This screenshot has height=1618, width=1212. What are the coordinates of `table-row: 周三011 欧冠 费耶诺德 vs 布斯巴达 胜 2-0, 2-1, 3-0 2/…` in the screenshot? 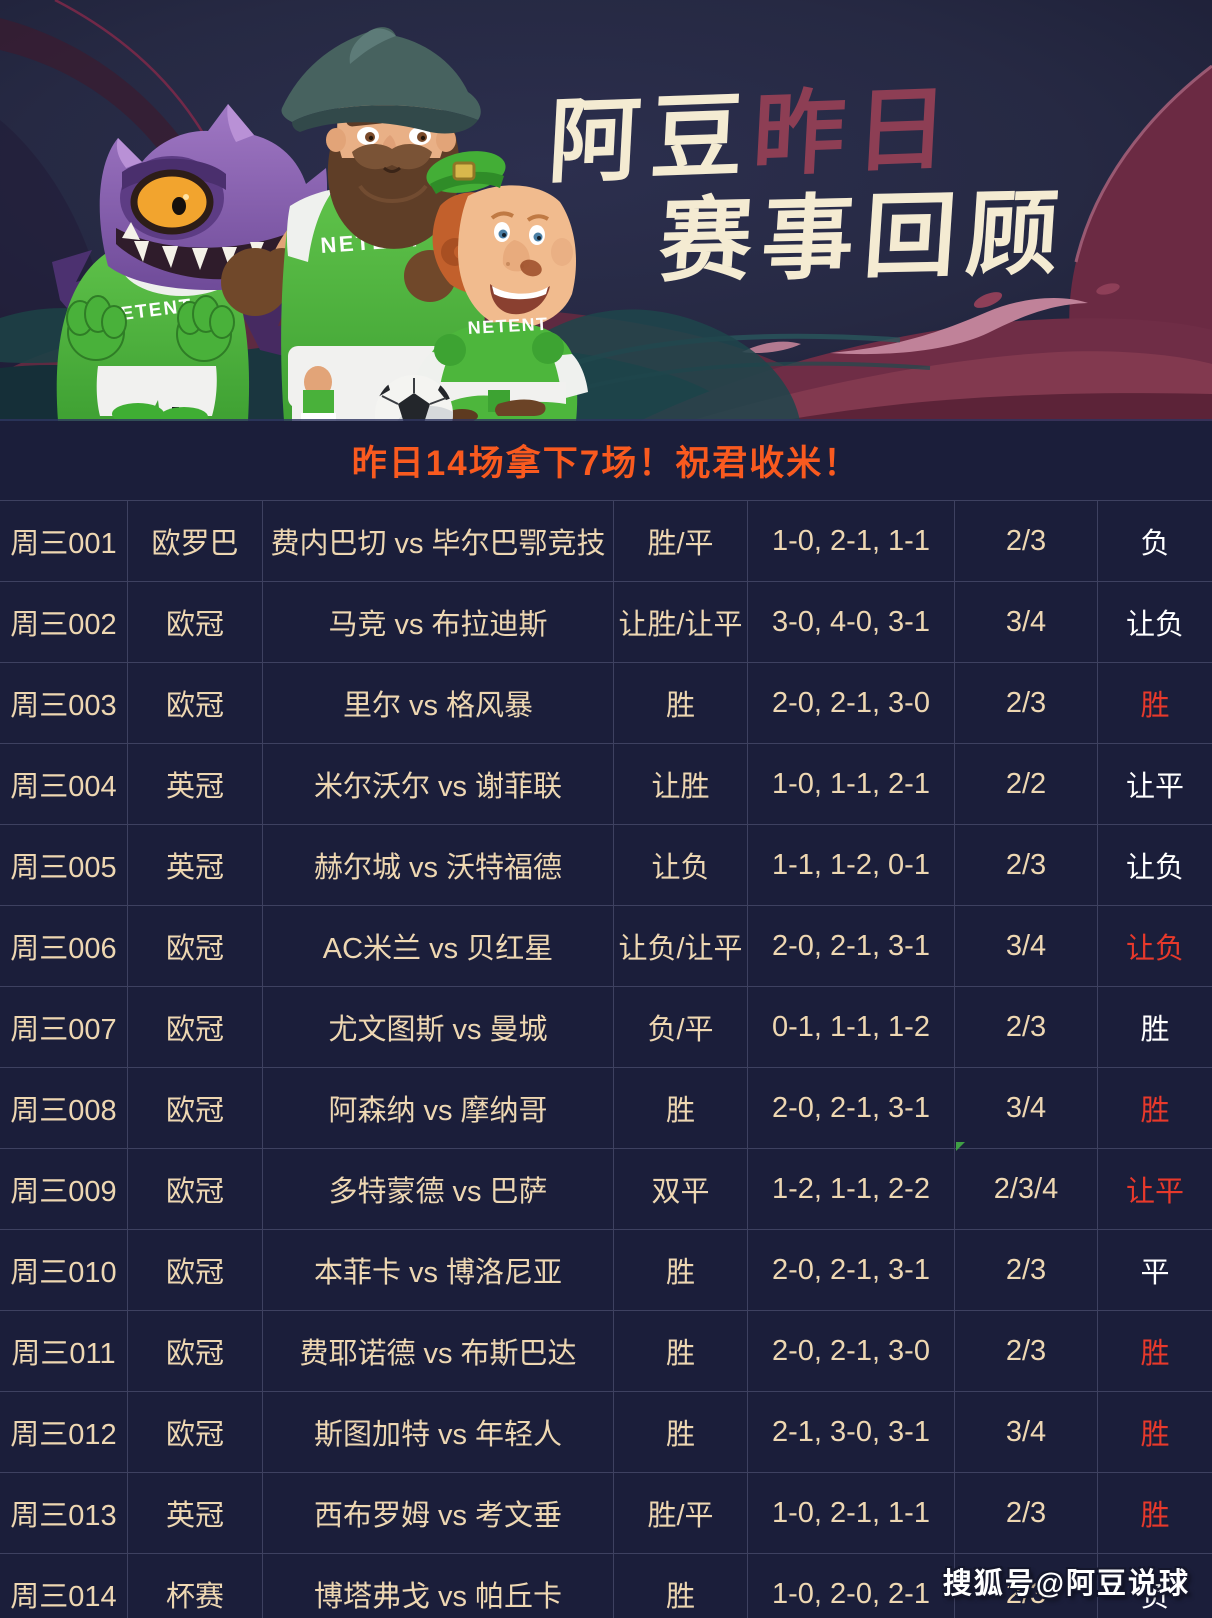 It's located at (606, 1351).